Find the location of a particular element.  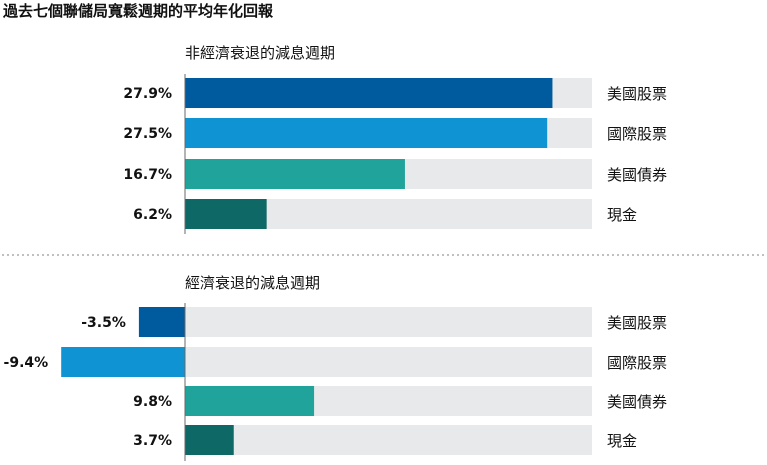

panel-2-category-label-us-equity: 美國股票 is located at coordinates (637, 323).